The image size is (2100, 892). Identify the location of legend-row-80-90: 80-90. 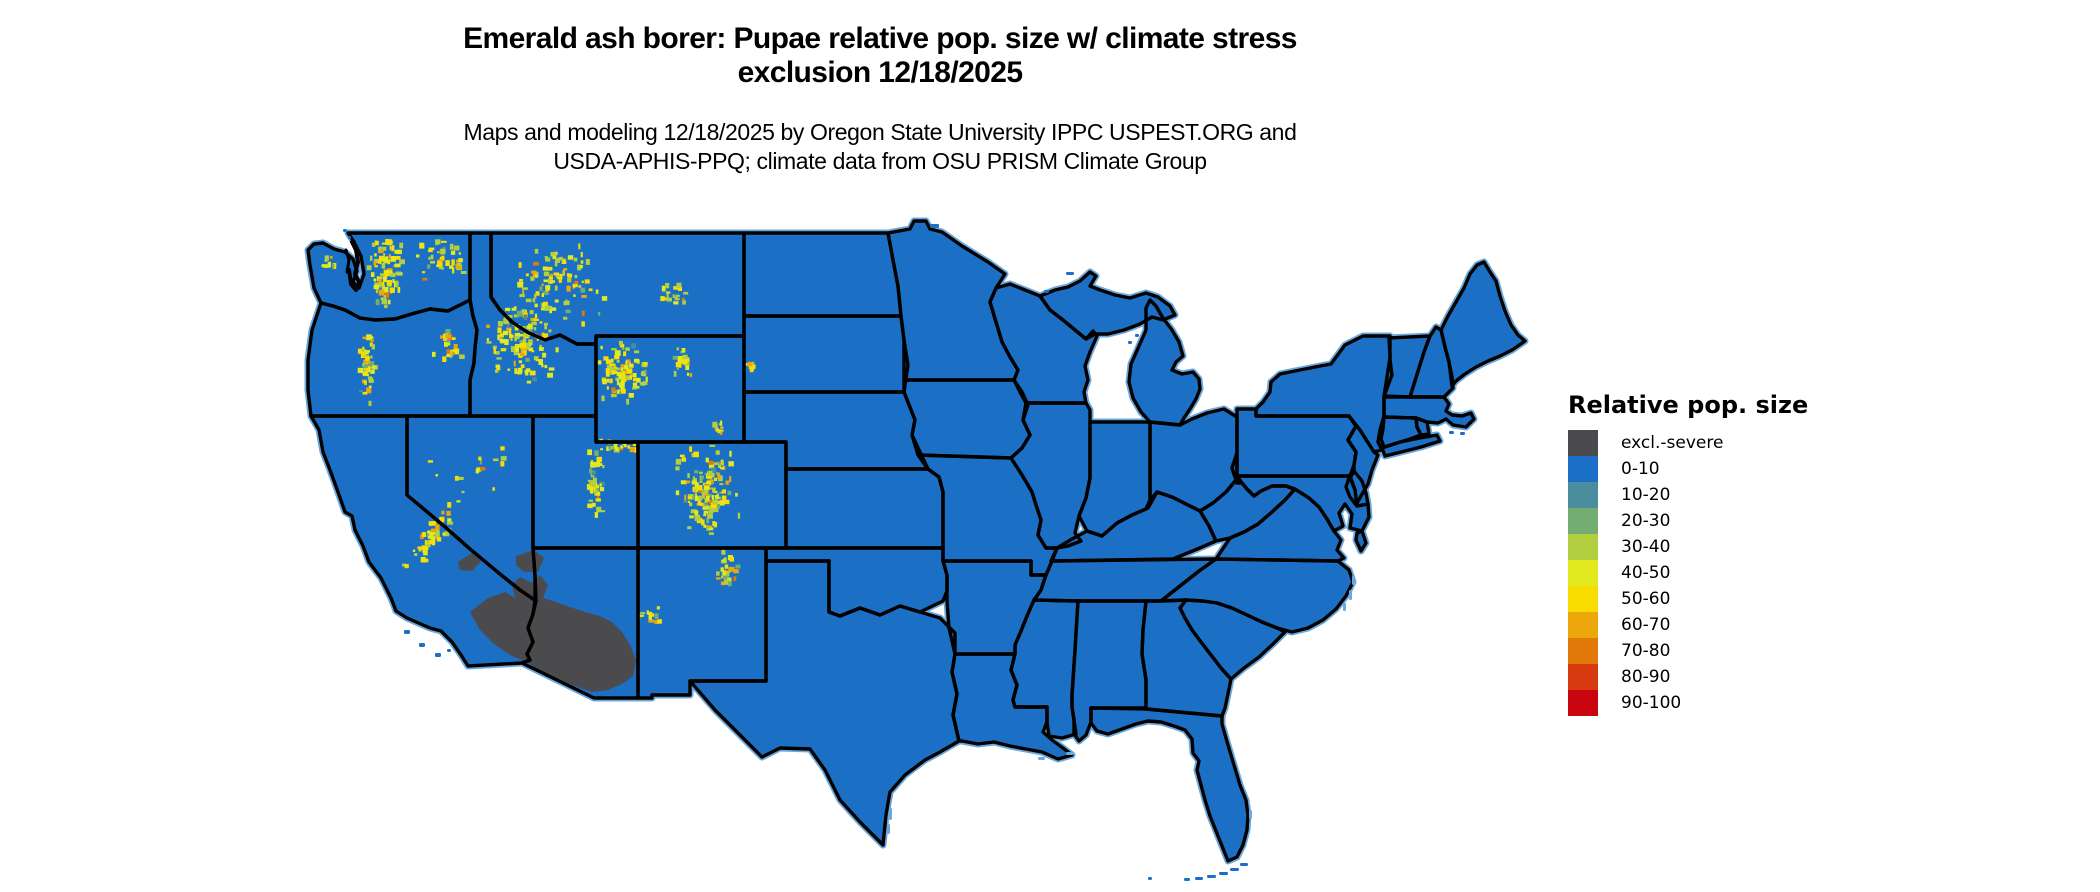
(1688, 677).